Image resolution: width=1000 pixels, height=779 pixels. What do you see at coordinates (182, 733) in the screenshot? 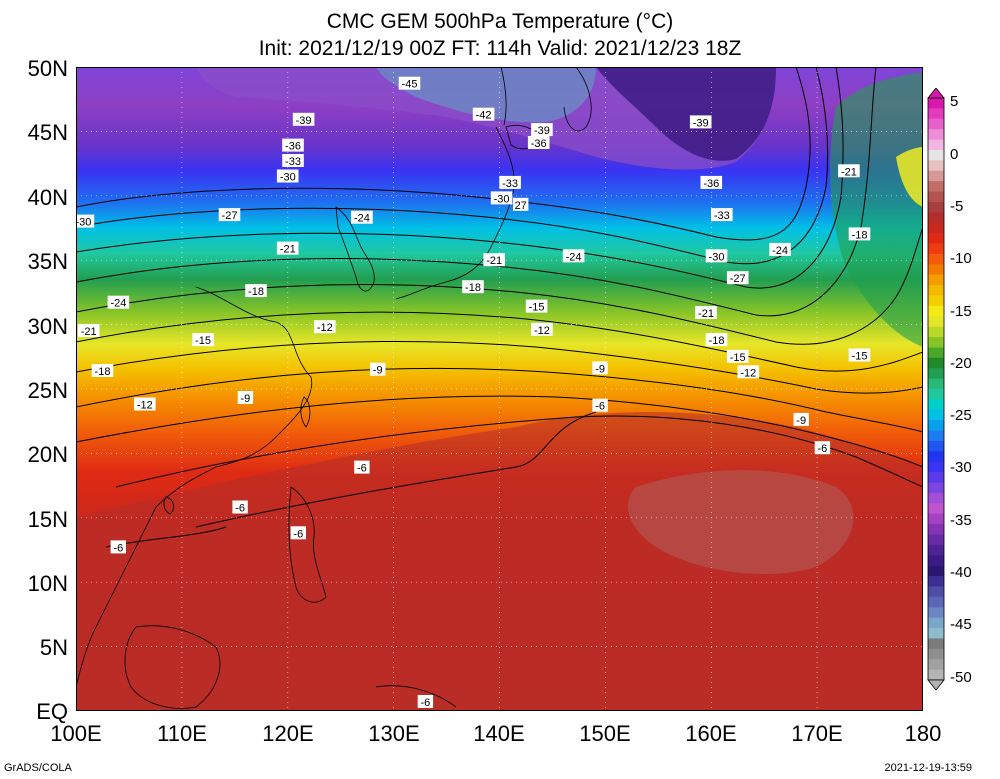
I see `lon-label-110e: 110E` at bounding box center [182, 733].